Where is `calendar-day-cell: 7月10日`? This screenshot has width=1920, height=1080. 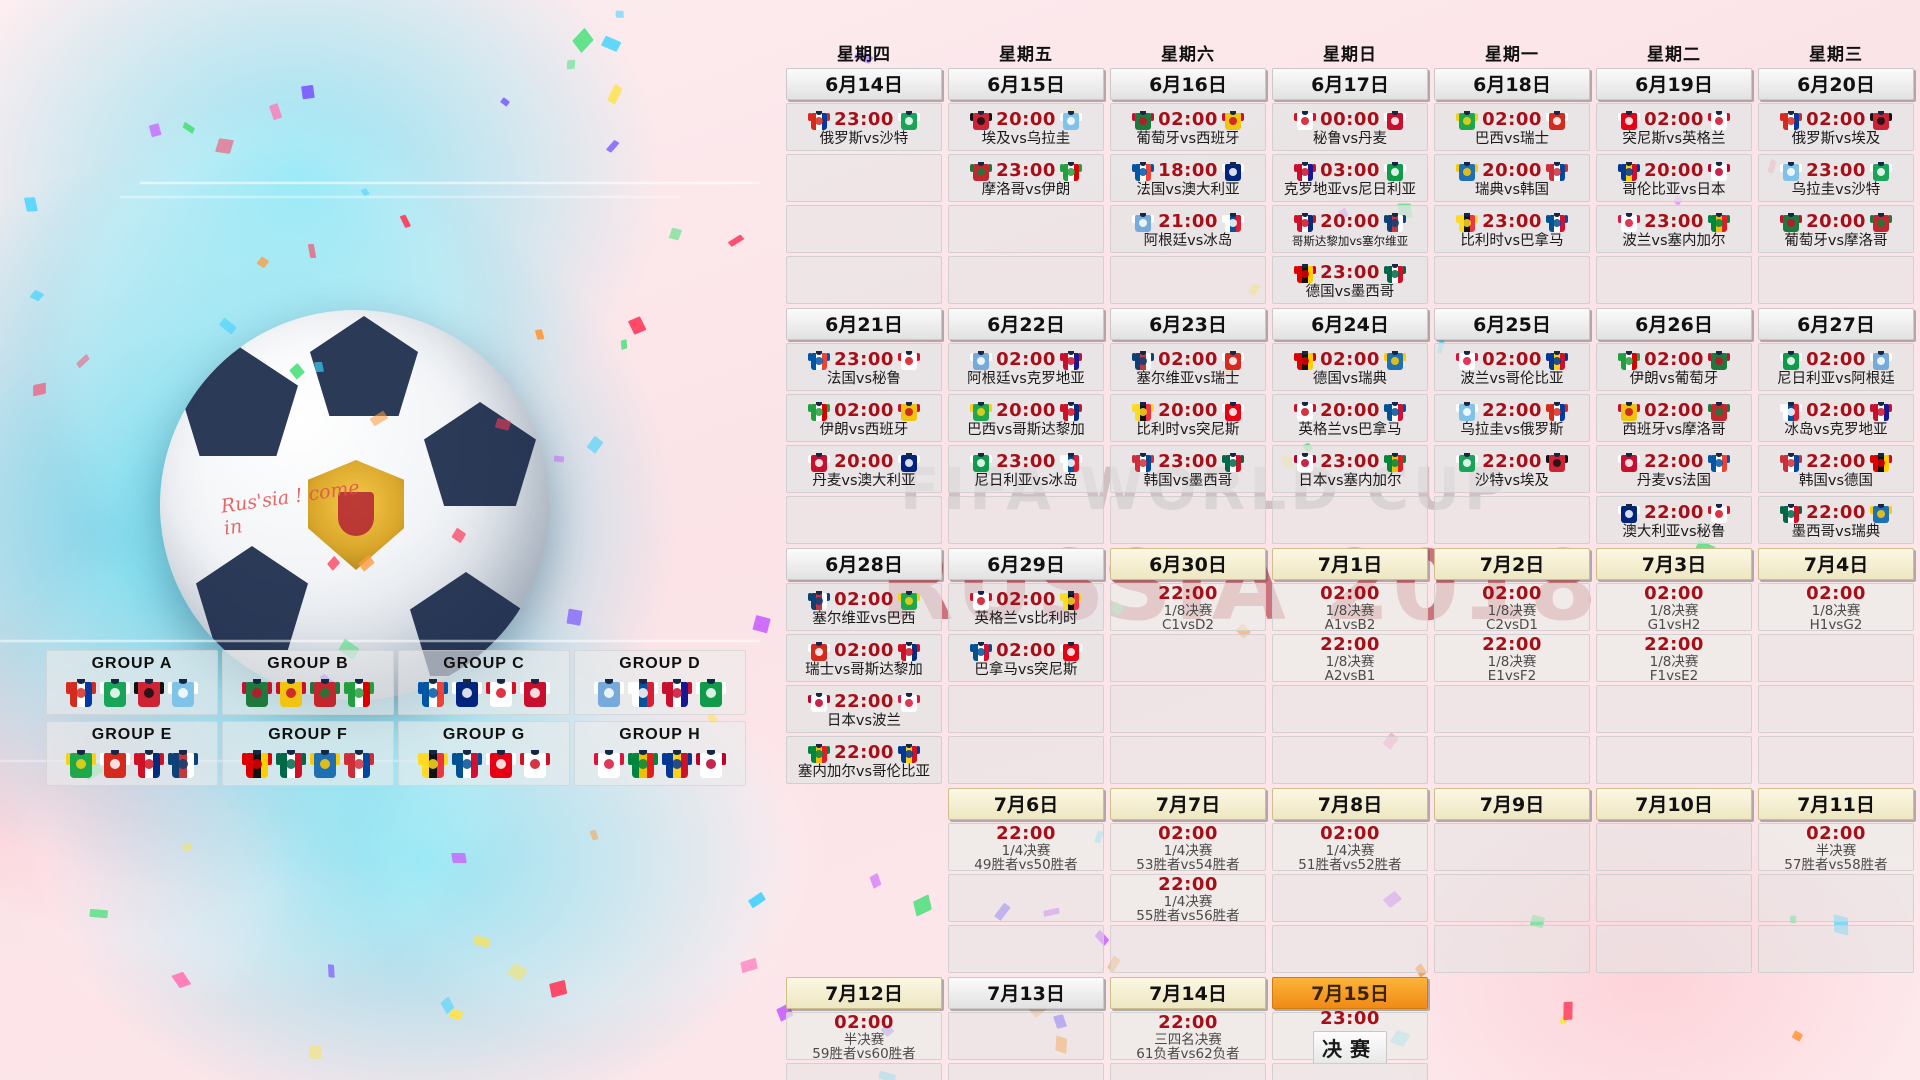
calendar-day-cell: 7月10日 is located at coordinates (1674, 880).